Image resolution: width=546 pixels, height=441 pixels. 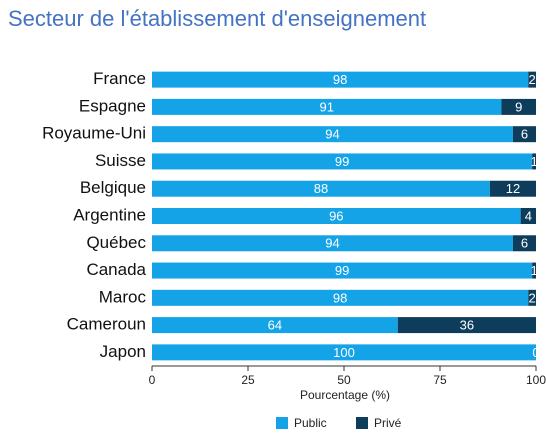 What do you see at coordinates (152, 380) in the screenshot?
I see `x-tick-label: 0` at bounding box center [152, 380].